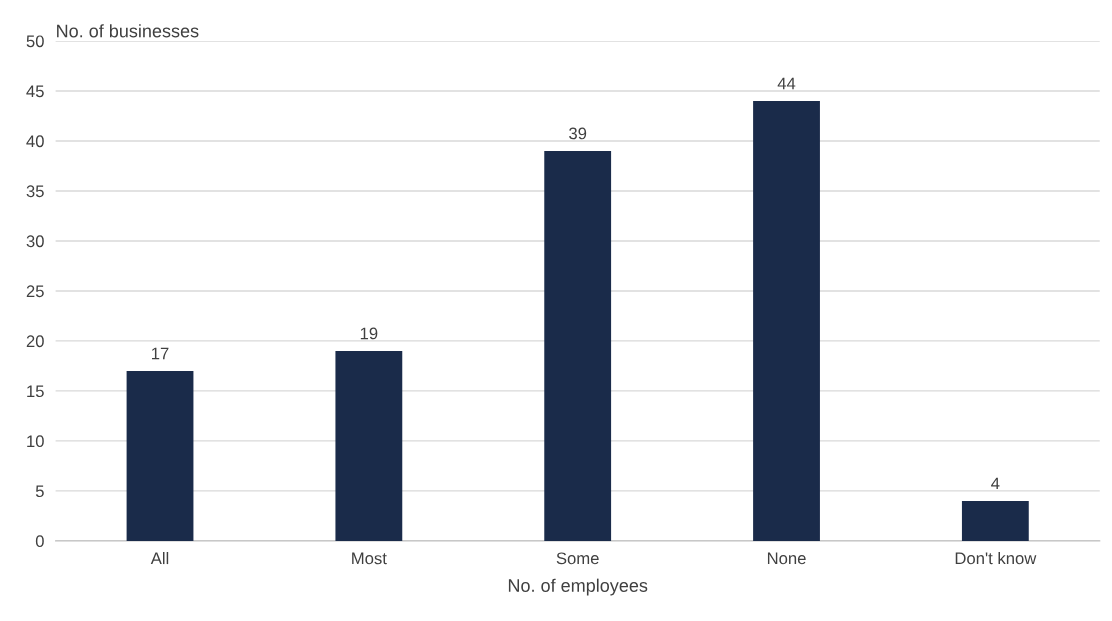 The image size is (1112, 621). What do you see at coordinates (159, 558) in the screenshot?
I see `x-tick-label: All` at bounding box center [159, 558].